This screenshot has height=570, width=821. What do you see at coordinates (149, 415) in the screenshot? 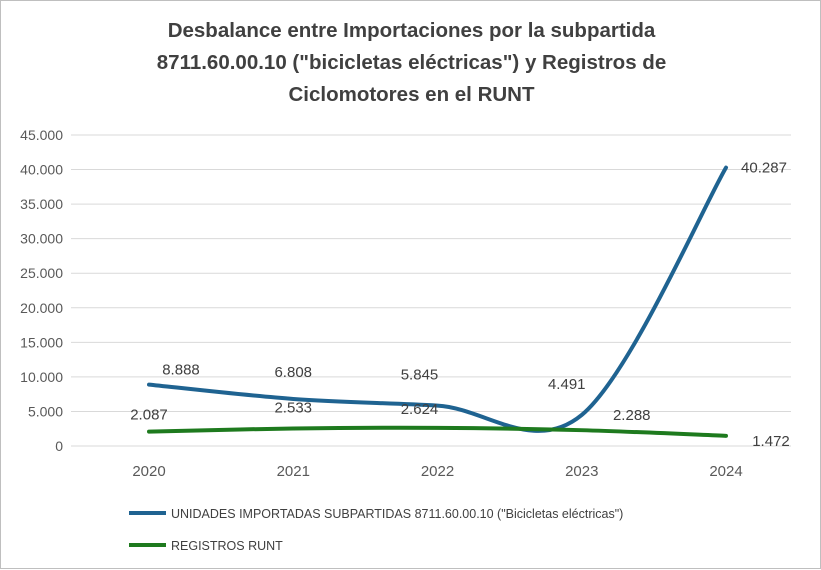
I see `data-label: 2.087` at bounding box center [149, 415].